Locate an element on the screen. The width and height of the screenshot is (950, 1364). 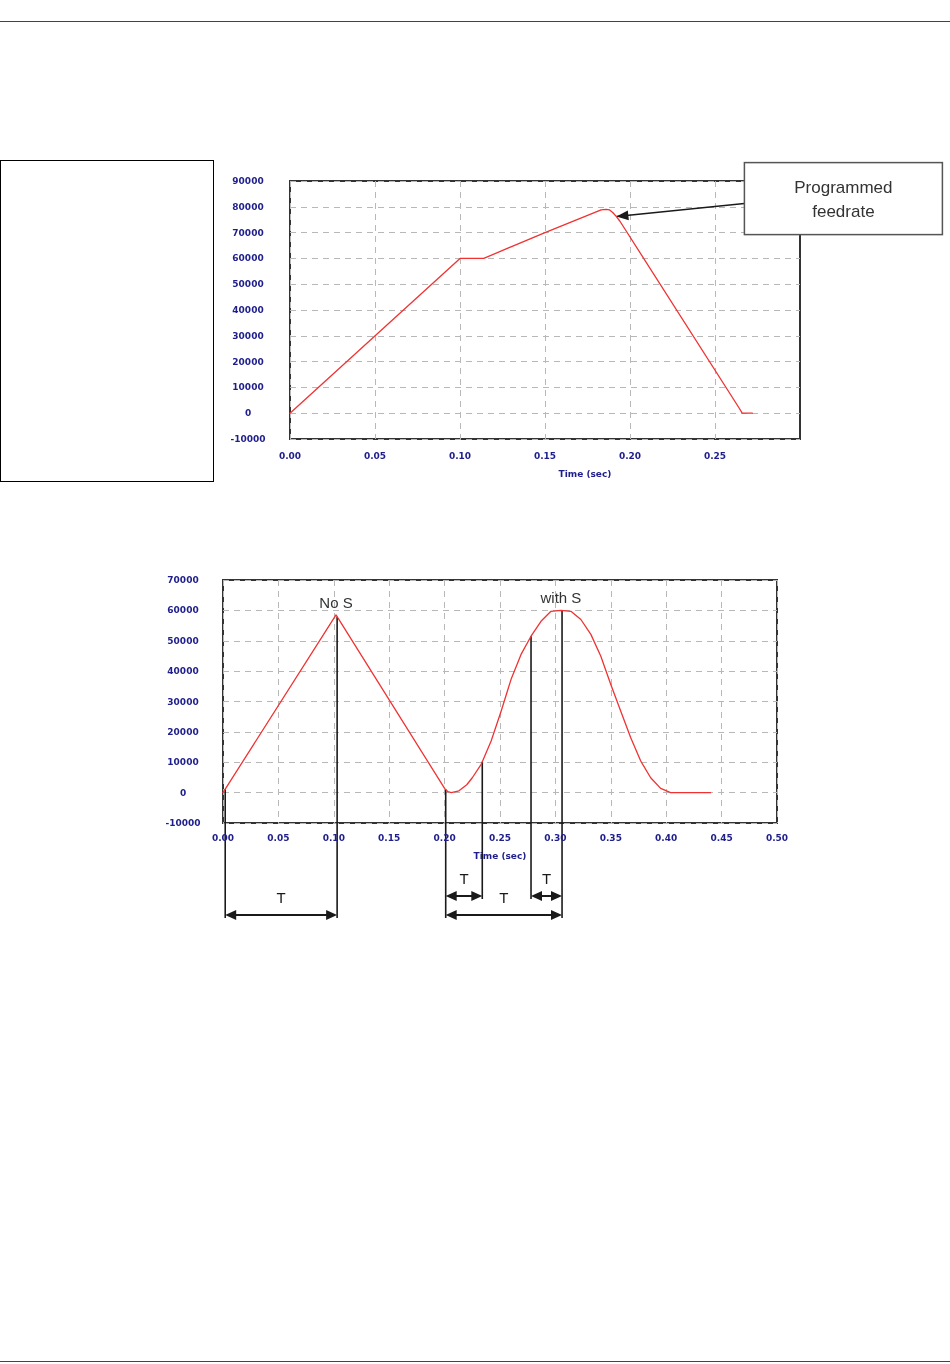
x-axis-title: Time (sec) is located at coordinates (585, 473).